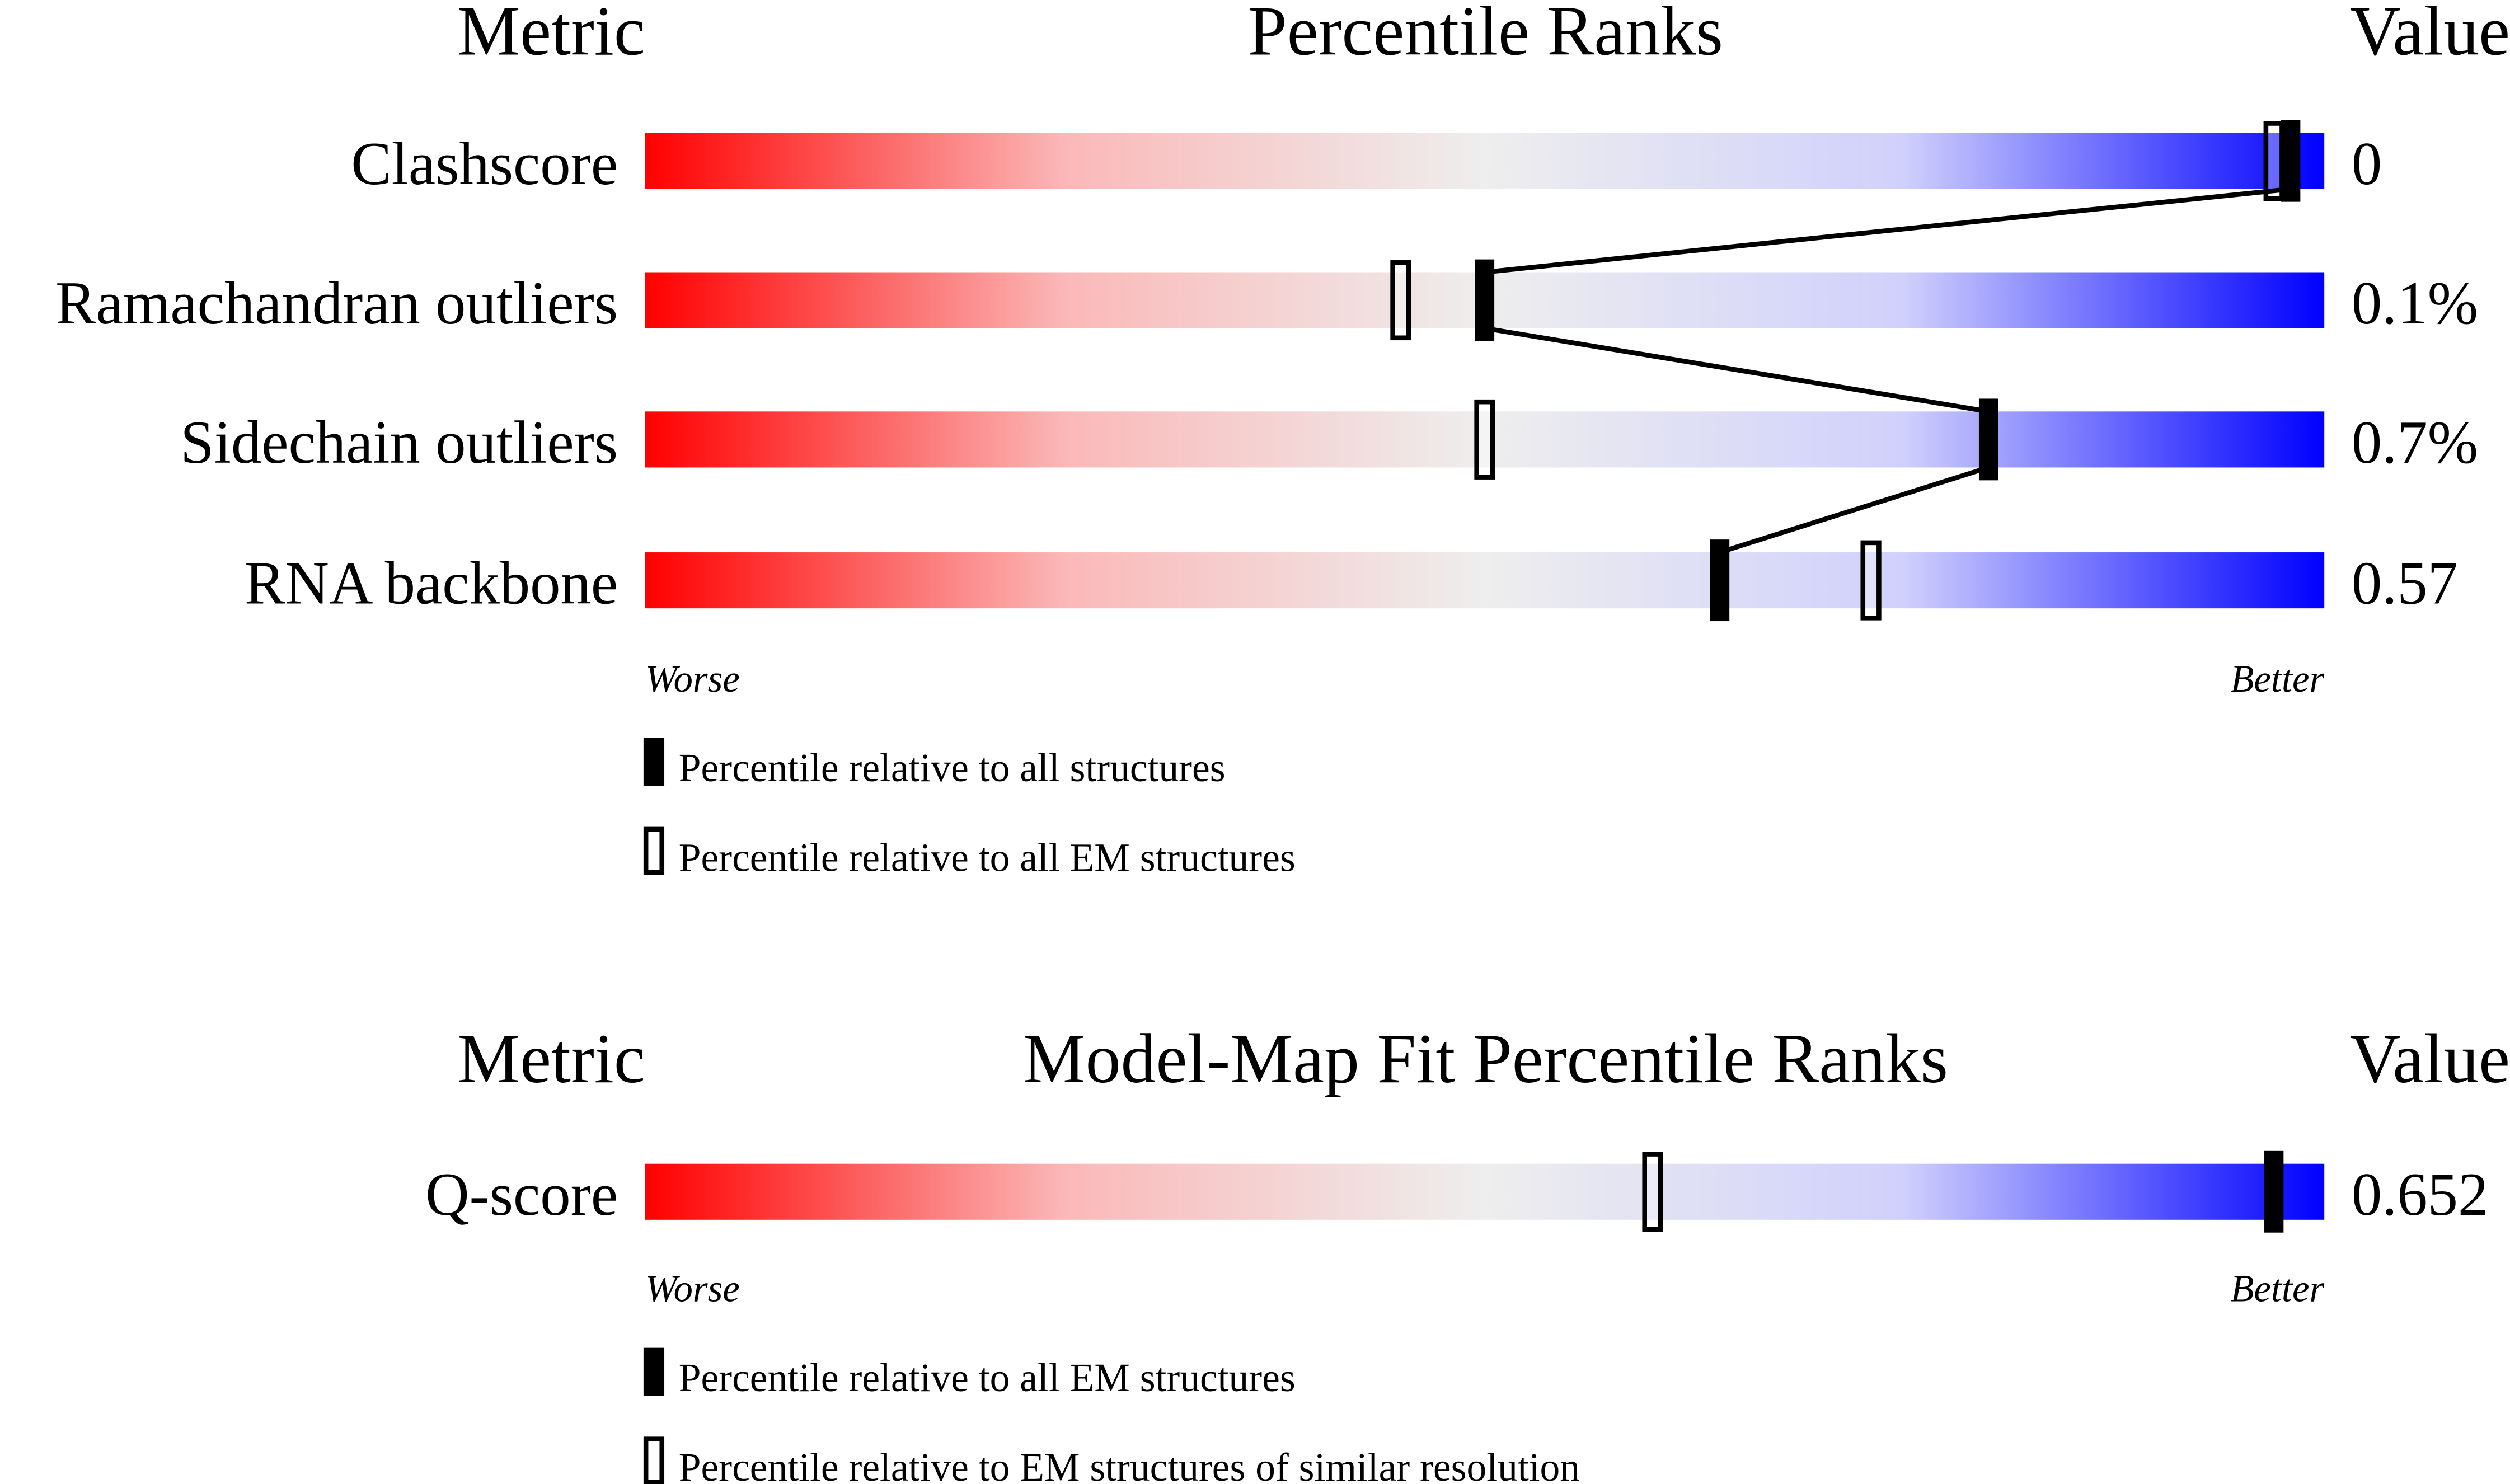 The width and height of the screenshot is (2510, 1484). Describe the element at coordinates (2420, 1194) in the screenshot. I see `metric-value: 0.652` at that location.